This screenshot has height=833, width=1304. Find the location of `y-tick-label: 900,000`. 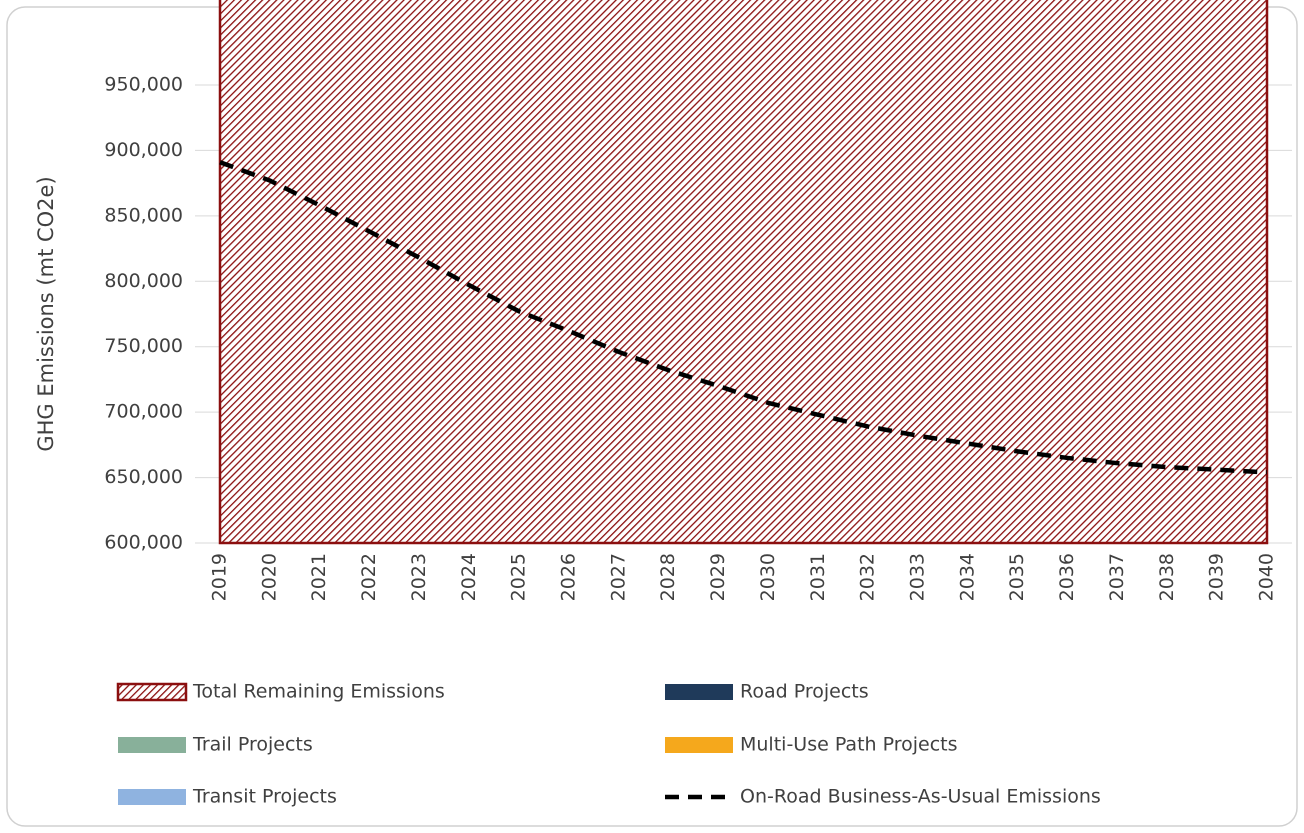

y-tick-label: 900,000 is located at coordinates (143, 150).